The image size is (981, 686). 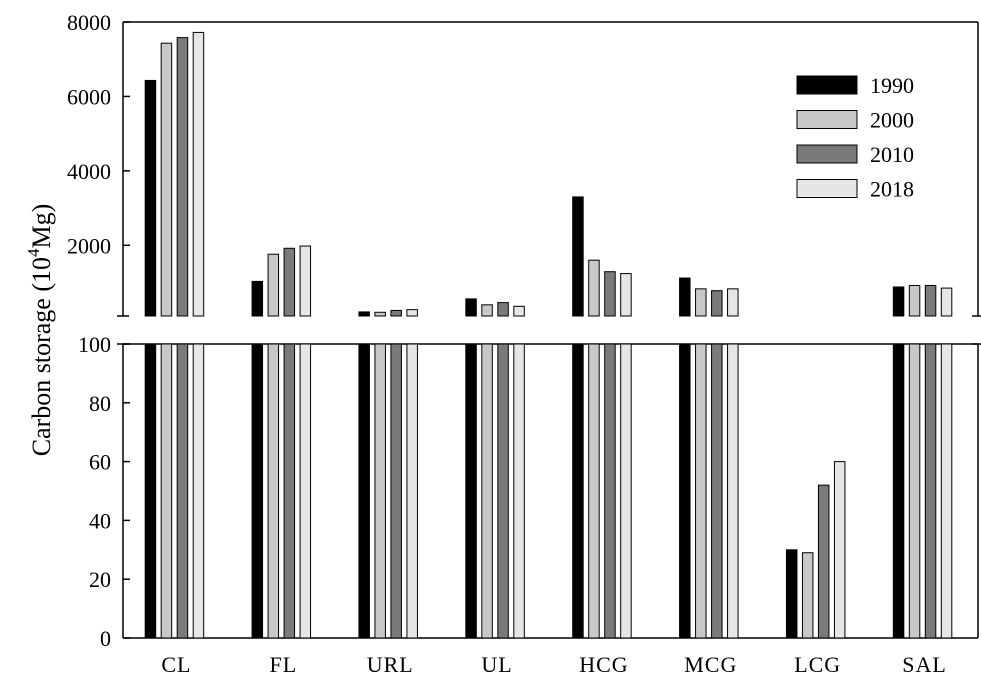 What do you see at coordinates (610, 294) in the screenshot?
I see `bar-hcg-2010-upper` at bounding box center [610, 294].